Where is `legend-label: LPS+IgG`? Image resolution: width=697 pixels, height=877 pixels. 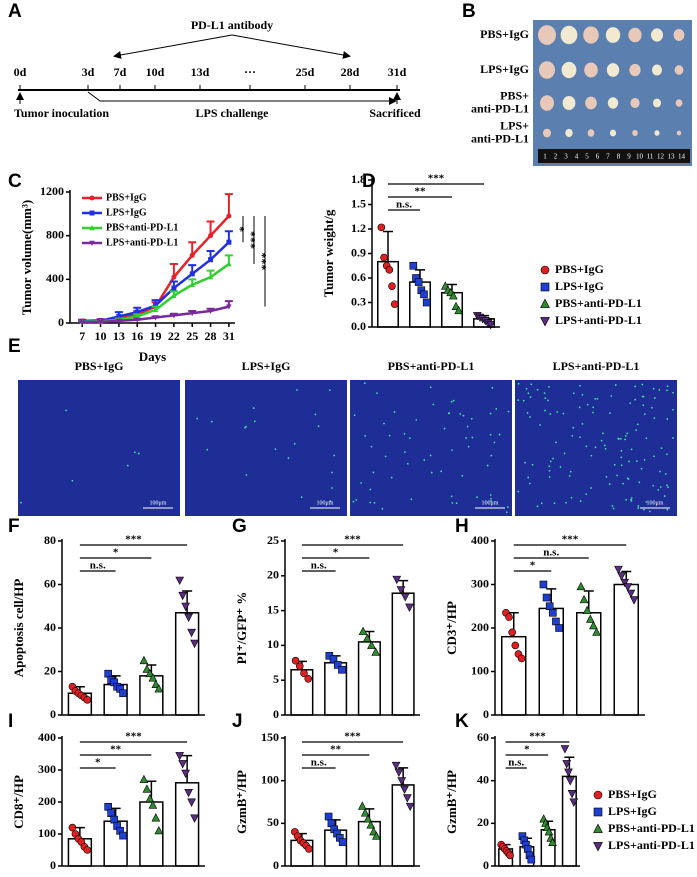
legend-label: LPS+IgG is located at coordinates (579, 286).